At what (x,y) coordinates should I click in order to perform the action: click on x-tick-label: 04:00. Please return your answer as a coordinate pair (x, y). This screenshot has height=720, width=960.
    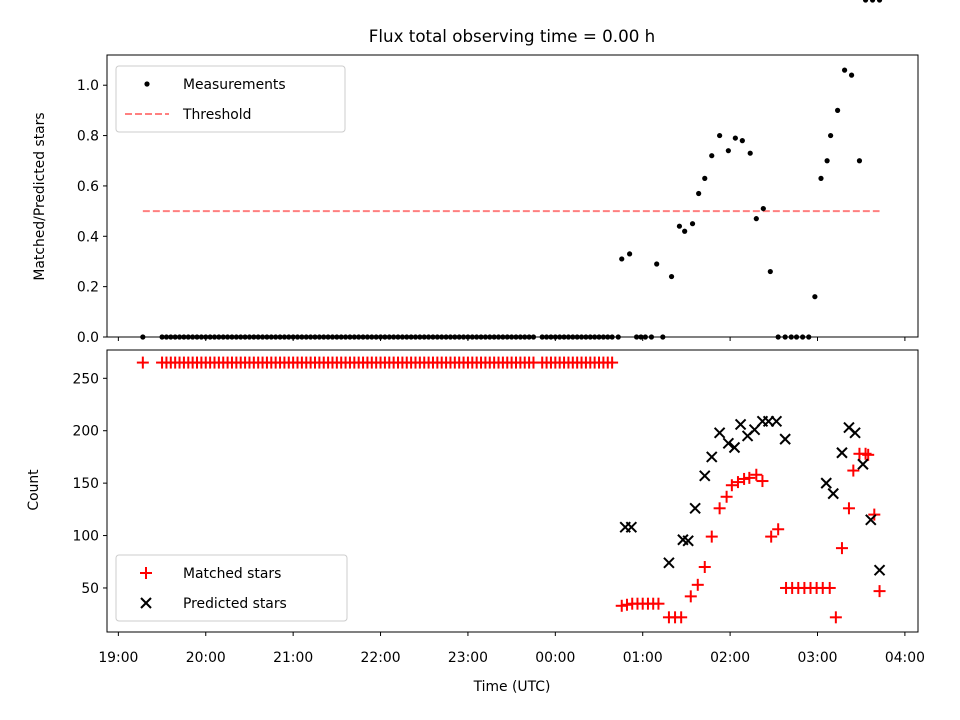
    Looking at the image, I should click on (905, 658).